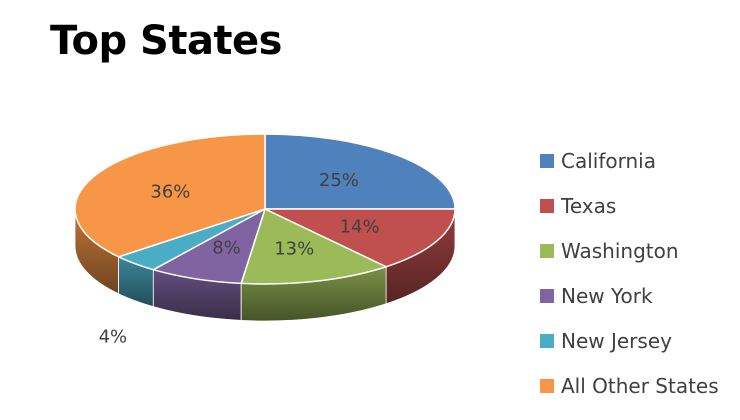 This screenshot has height=420, width=740. What do you see at coordinates (547, 295) in the screenshot?
I see `legend-swatch-new-york` at bounding box center [547, 295].